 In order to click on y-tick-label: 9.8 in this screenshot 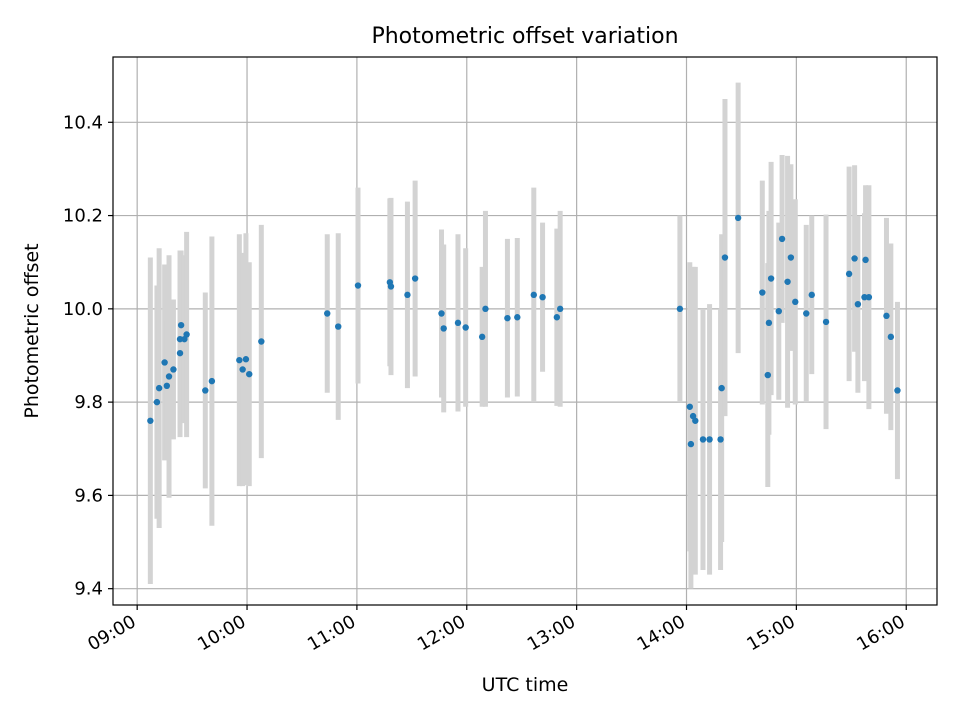, I will do `click(88, 402)`.